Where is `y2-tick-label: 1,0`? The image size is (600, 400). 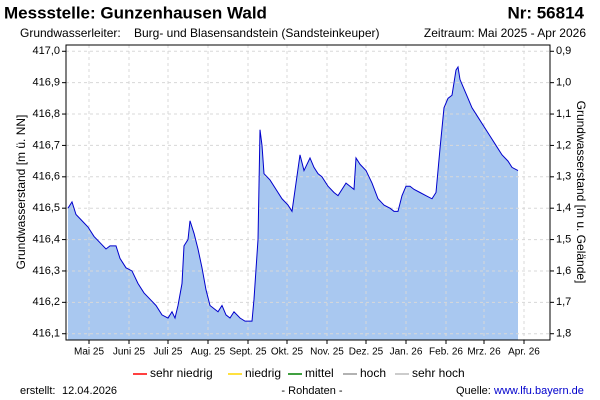
y2-tick-label: 1,0 is located at coordinates (563, 83).